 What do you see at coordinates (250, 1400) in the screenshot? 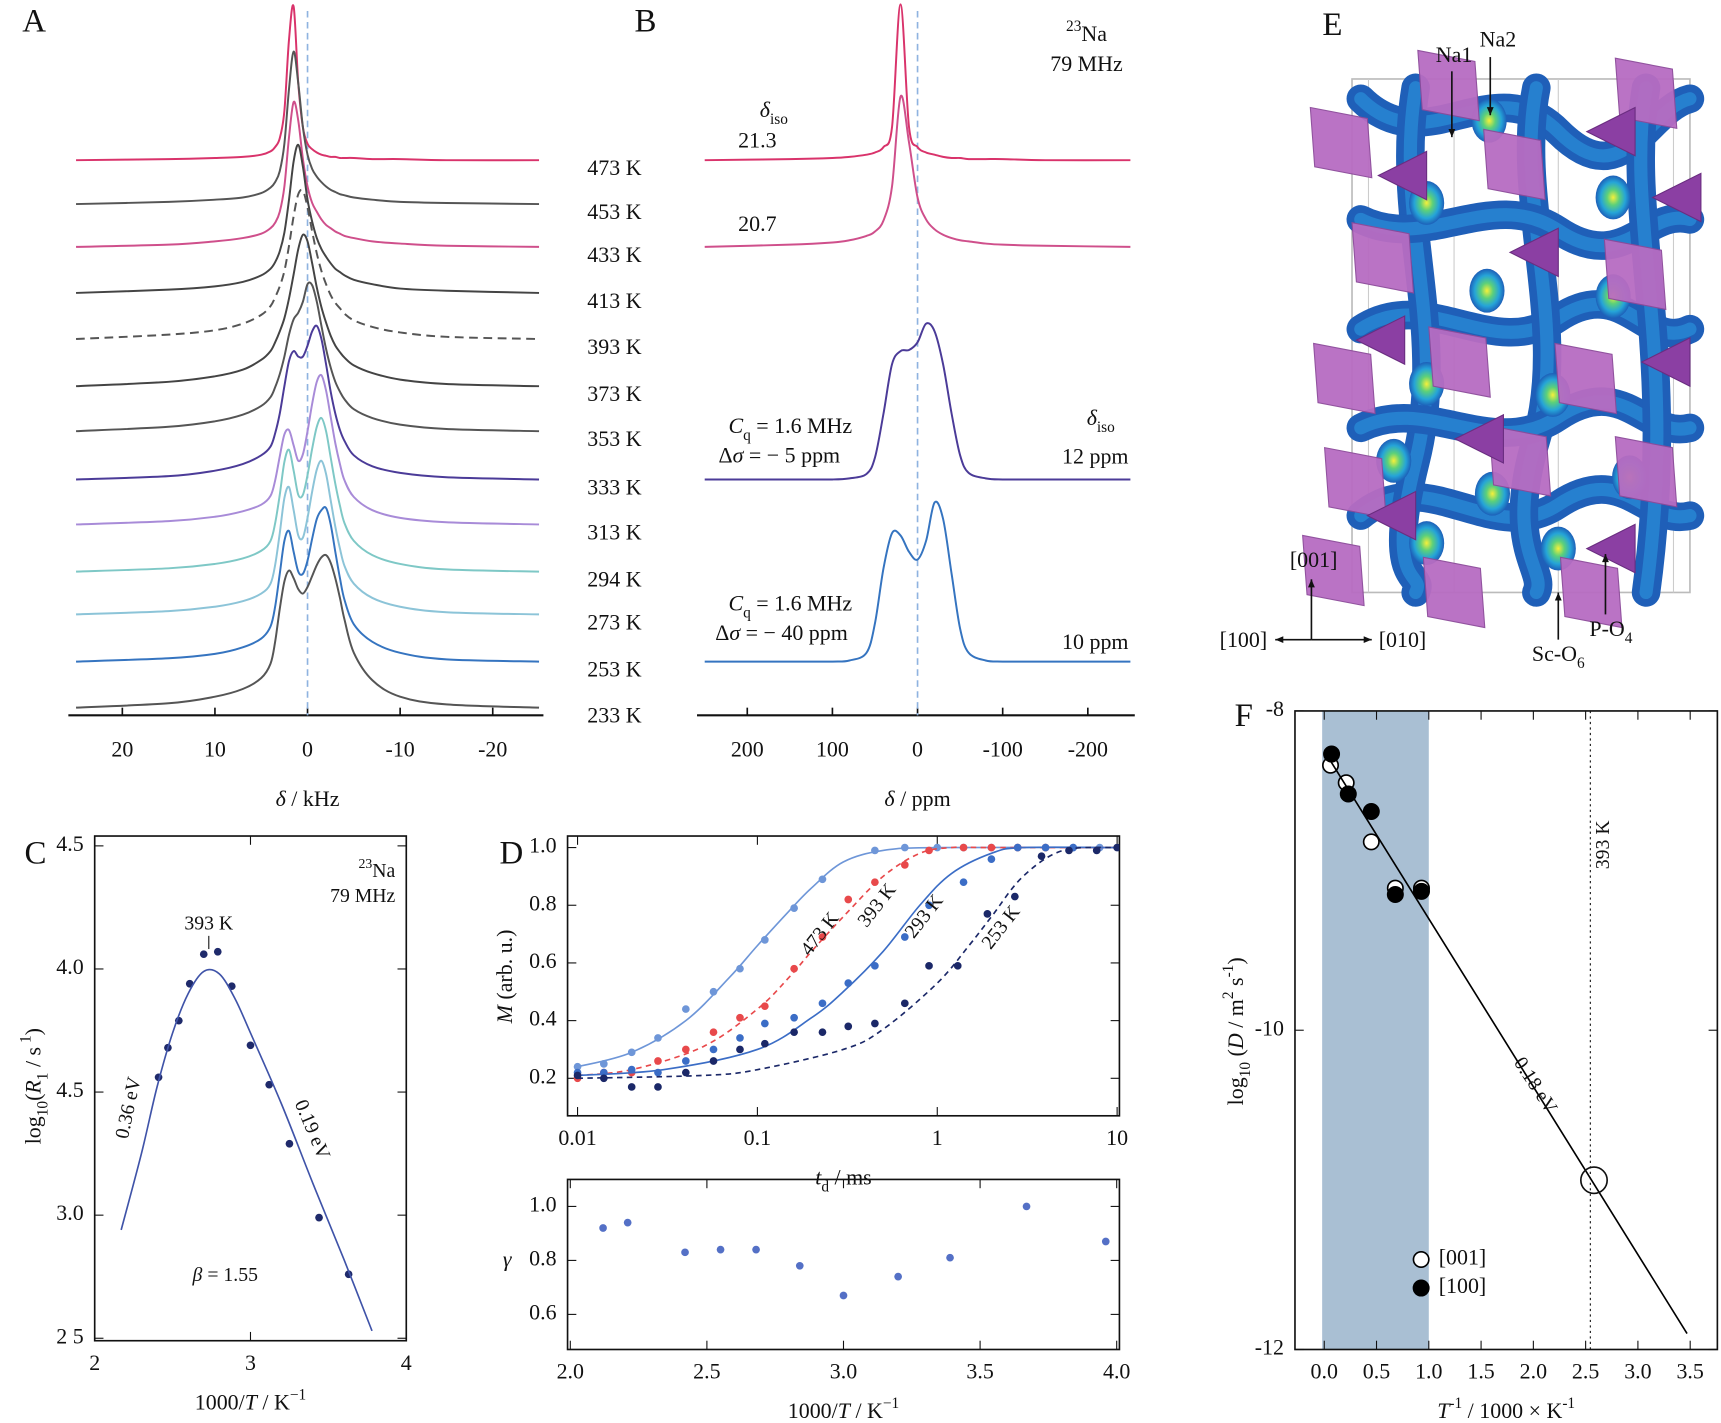
I see `x-axis-label: 1000/T / K−1` at bounding box center [250, 1400].